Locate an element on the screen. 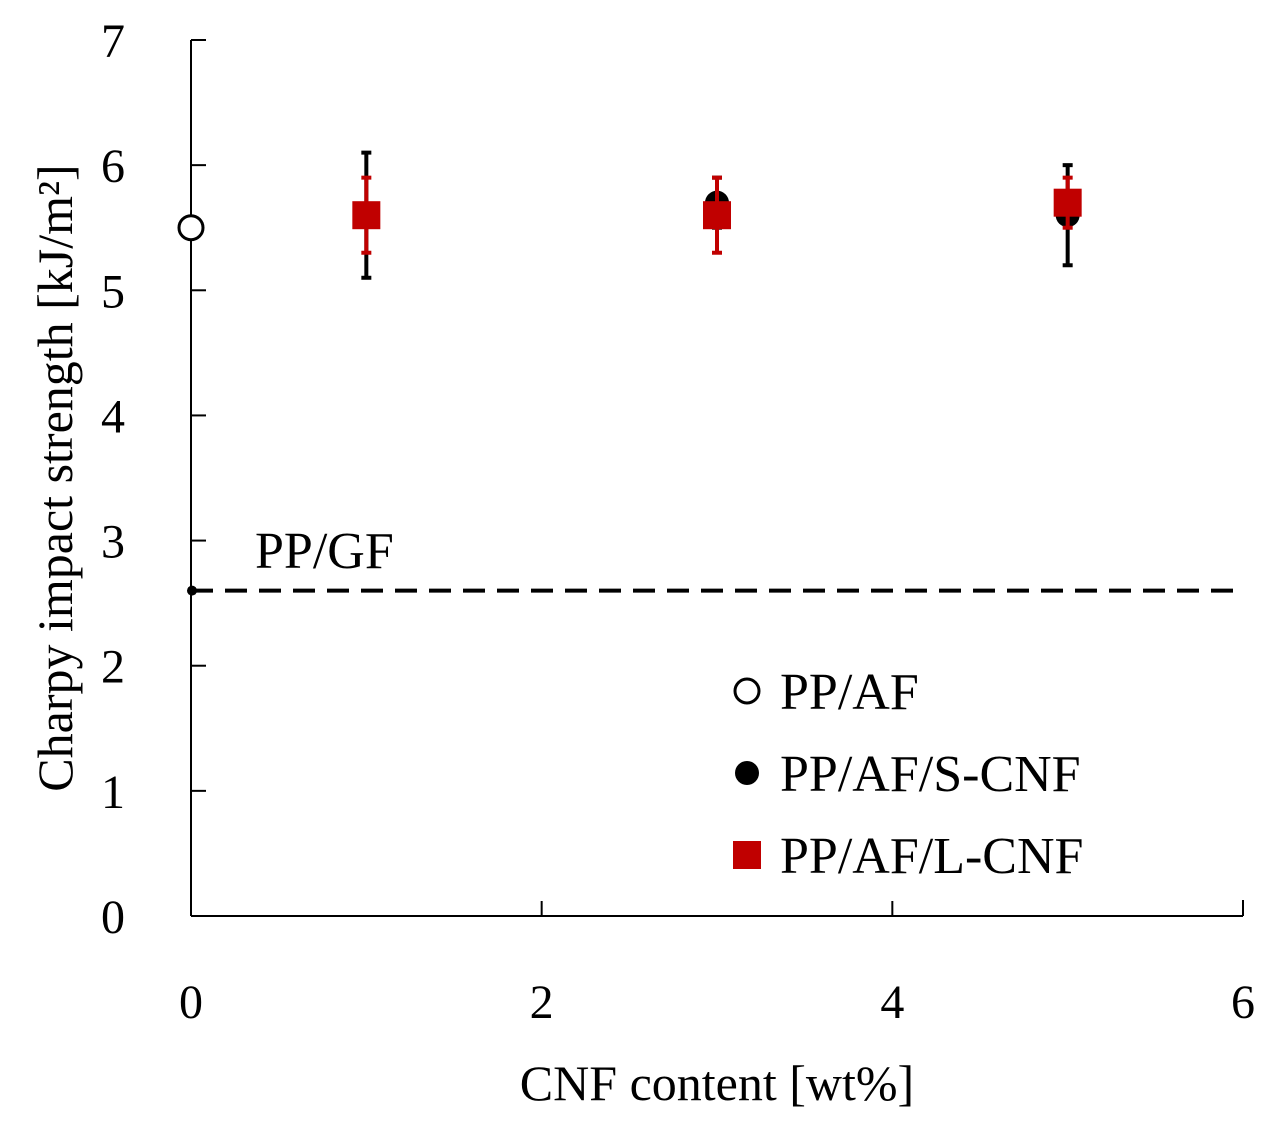 The width and height of the screenshot is (1284, 1134). y-tick-label: 2 is located at coordinates (113, 667).